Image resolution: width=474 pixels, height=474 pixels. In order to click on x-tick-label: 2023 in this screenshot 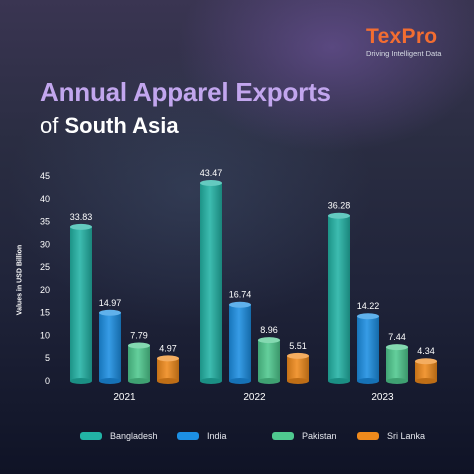, I will do `click(382, 397)`.